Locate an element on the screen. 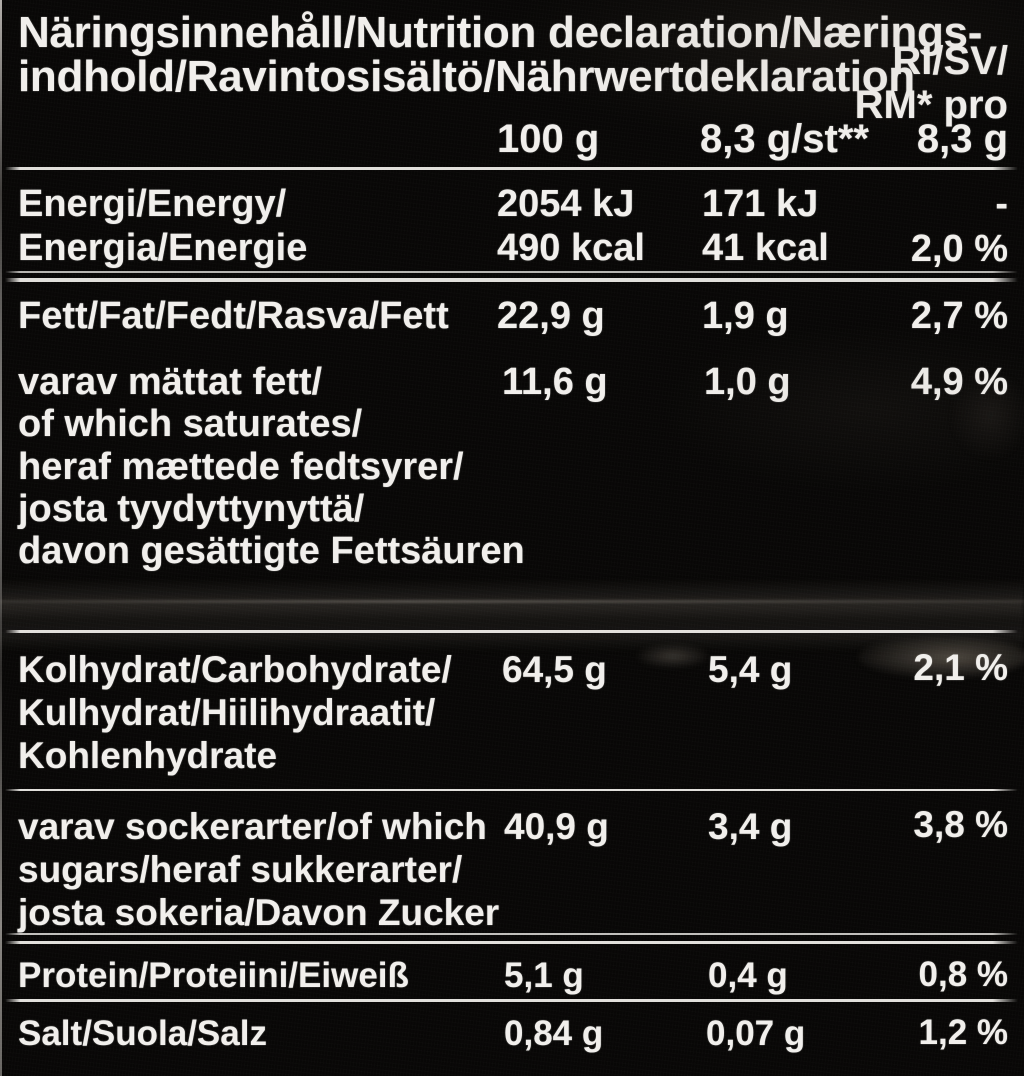 The height and width of the screenshot is (1076, 1024). row-sugars-label-line1: varav sockerarter/of which is located at coordinates (252, 826).